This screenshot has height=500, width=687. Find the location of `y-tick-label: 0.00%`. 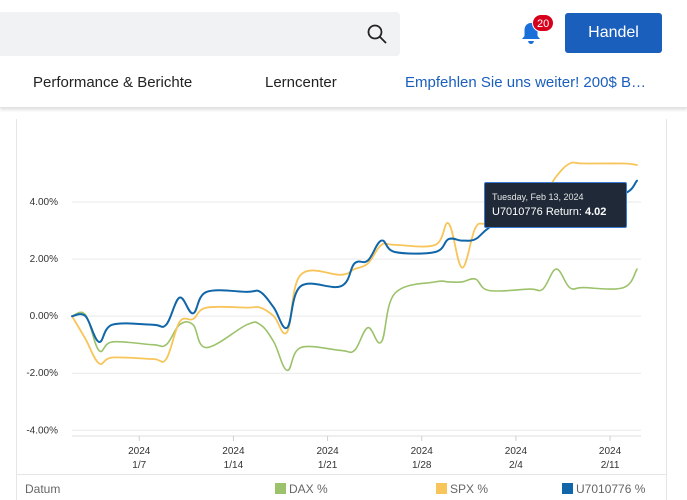

y-tick-label: 0.00% is located at coordinates (44, 316).